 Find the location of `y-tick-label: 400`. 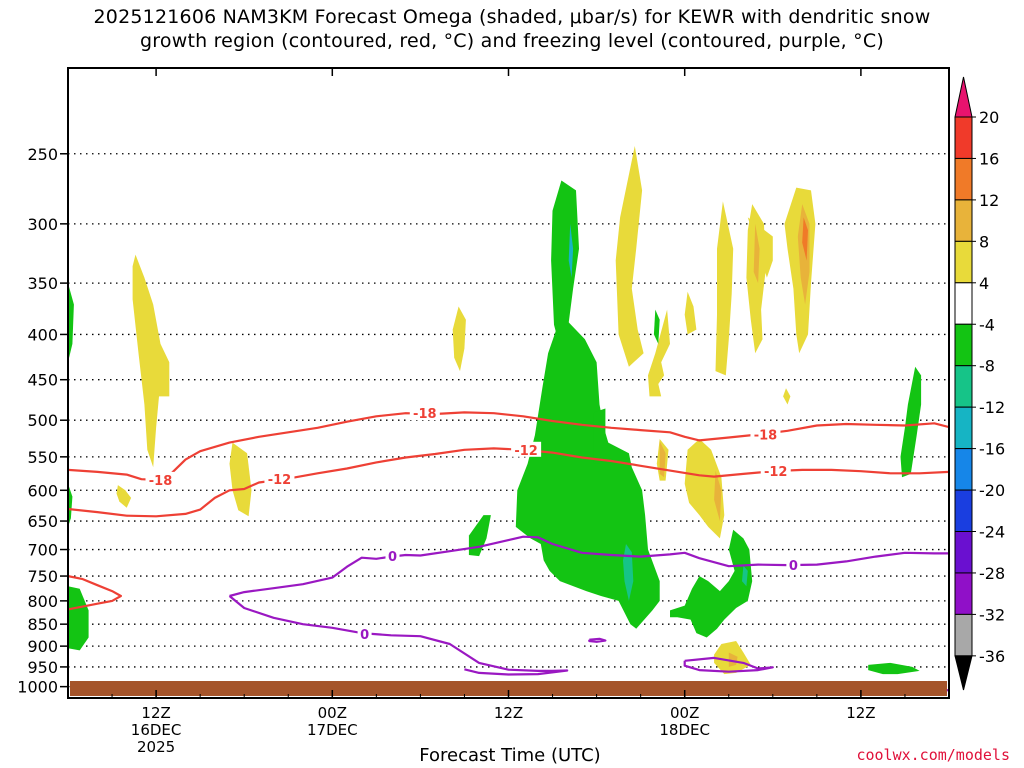

y-tick-label: 400 is located at coordinates (42, 334).